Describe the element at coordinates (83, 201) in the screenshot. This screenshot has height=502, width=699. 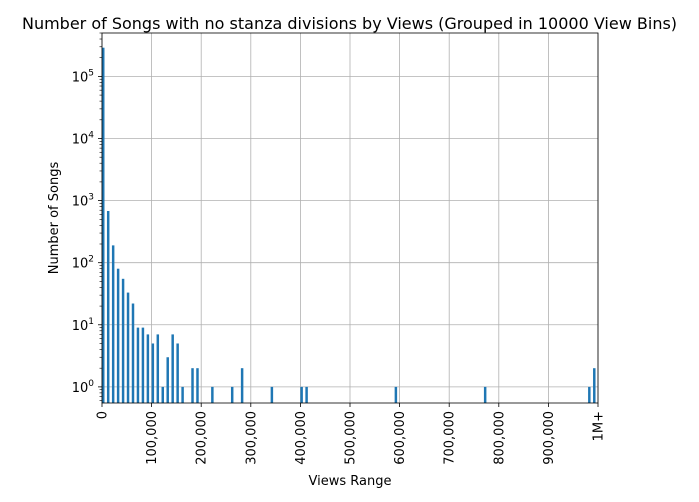
I see `y-tick-label: 10³` at that location.